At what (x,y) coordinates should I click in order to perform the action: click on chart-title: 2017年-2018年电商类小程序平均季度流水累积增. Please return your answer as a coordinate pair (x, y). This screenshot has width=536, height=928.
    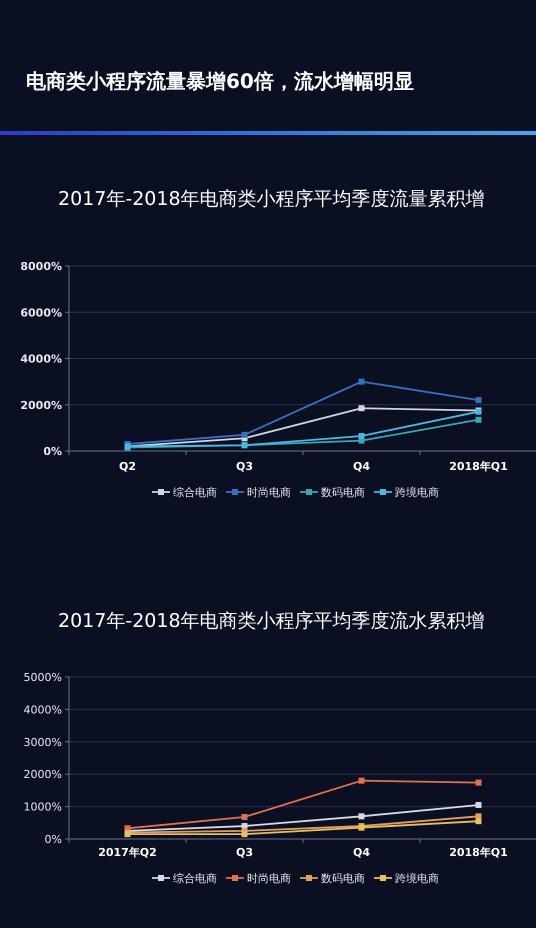
    Looking at the image, I should click on (271, 621).